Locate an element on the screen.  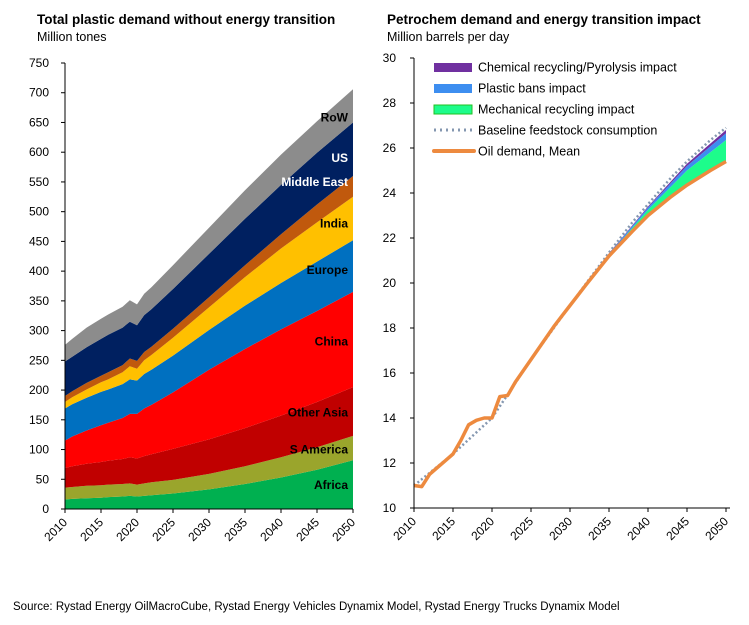
legend-label: Oil demand, Mean is located at coordinates (529, 152).